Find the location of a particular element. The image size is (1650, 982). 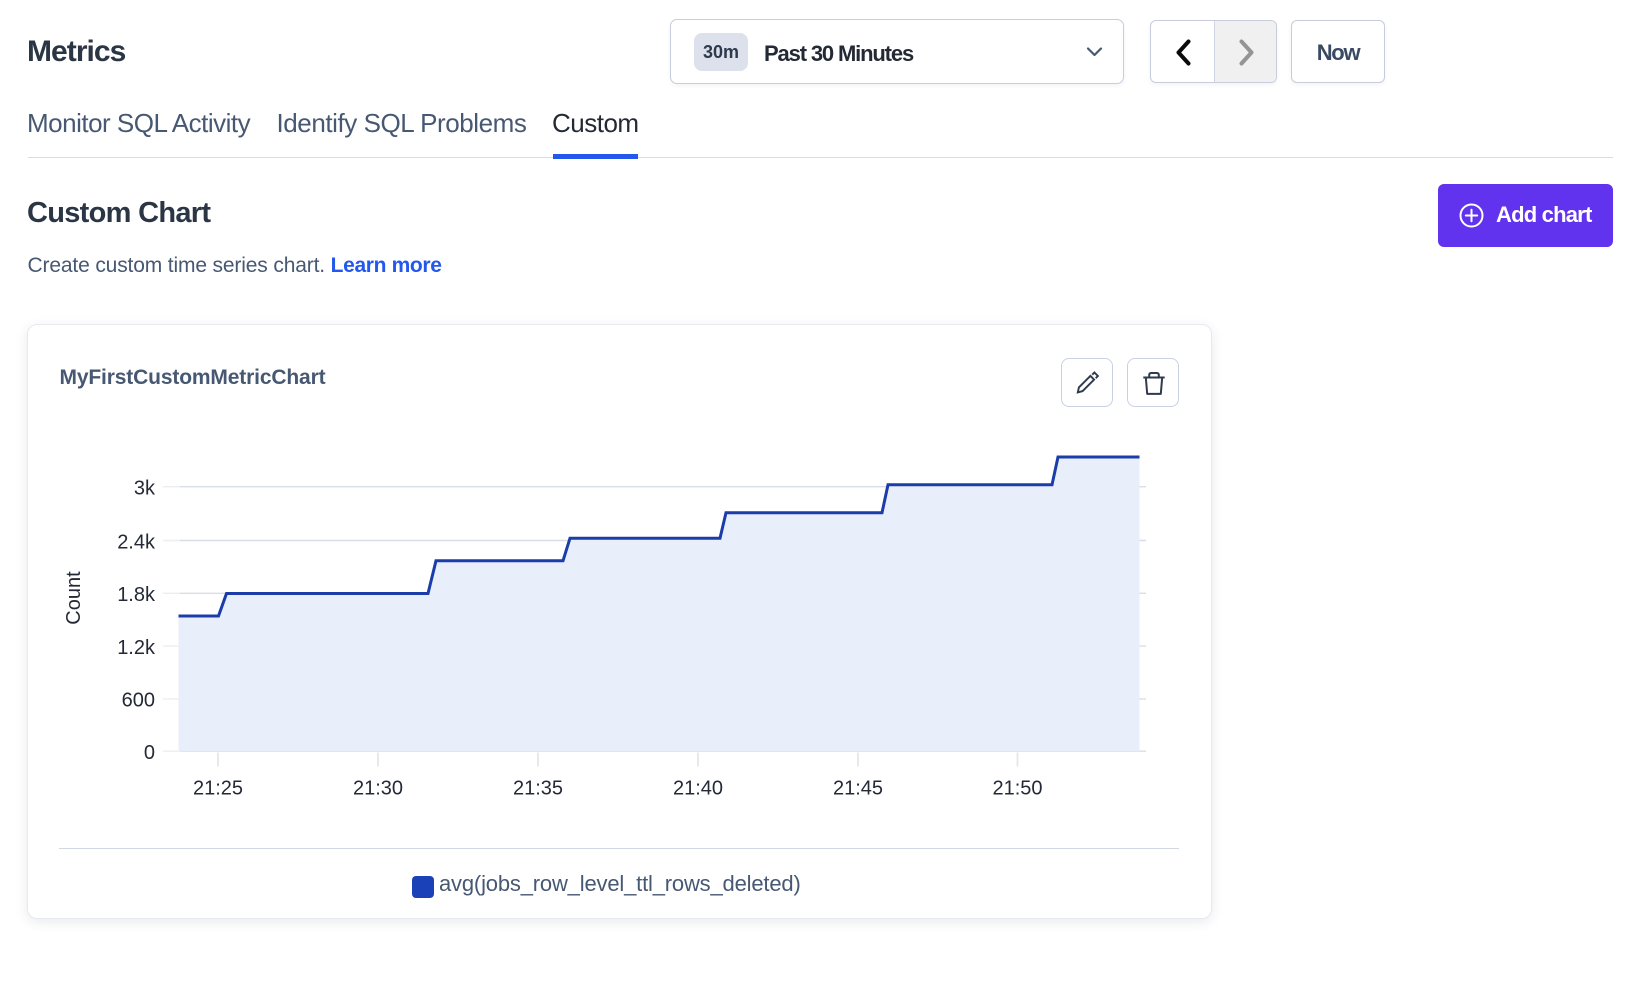

svg-text: 600 is located at coordinates (138, 701).